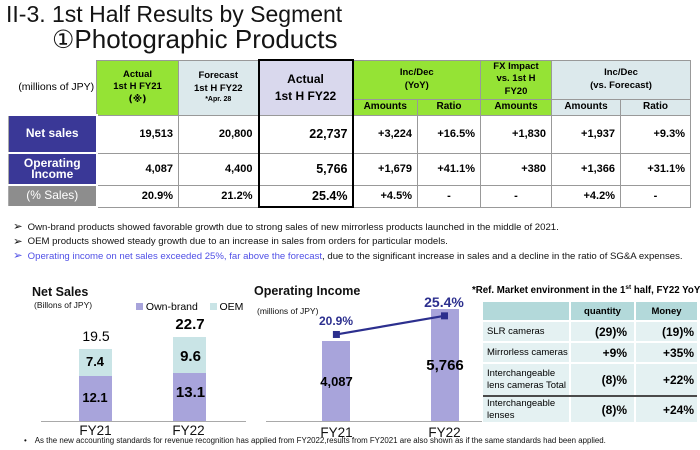 This screenshot has width=700, height=450. What do you see at coordinates (213, 306) in the screenshot?
I see `oem-swatch-icon` at bounding box center [213, 306].